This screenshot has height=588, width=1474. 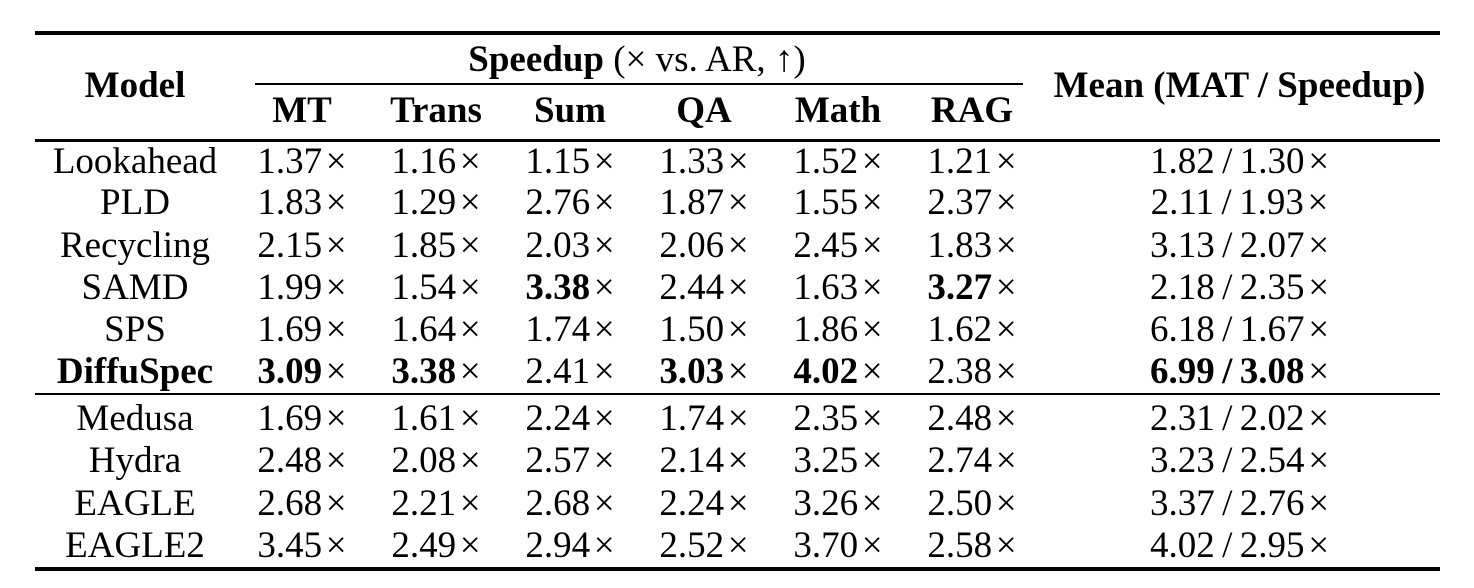 What do you see at coordinates (135, 461) in the screenshot?
I see `model-name-cell: Hydra` at bounding box center [135, 461].